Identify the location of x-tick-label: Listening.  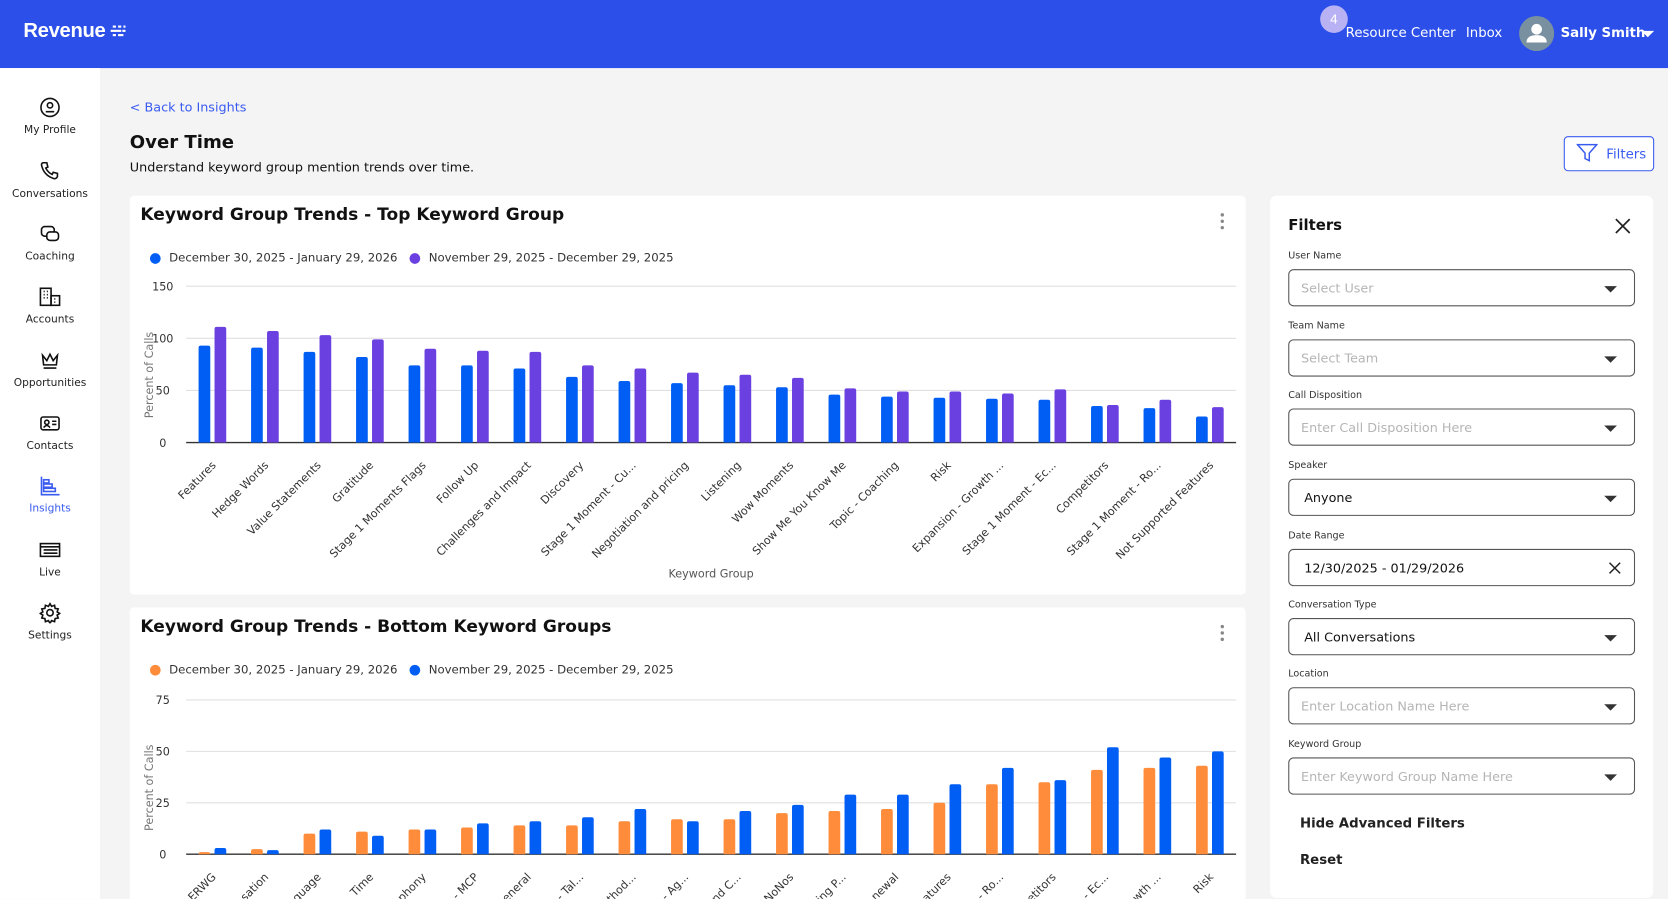
(721, 481).